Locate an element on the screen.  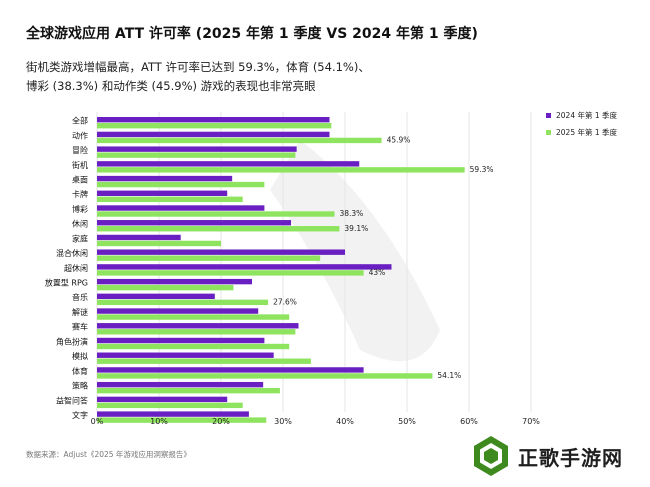
site-watermark: 正歌手游网 is located at coordinates (550, 456).